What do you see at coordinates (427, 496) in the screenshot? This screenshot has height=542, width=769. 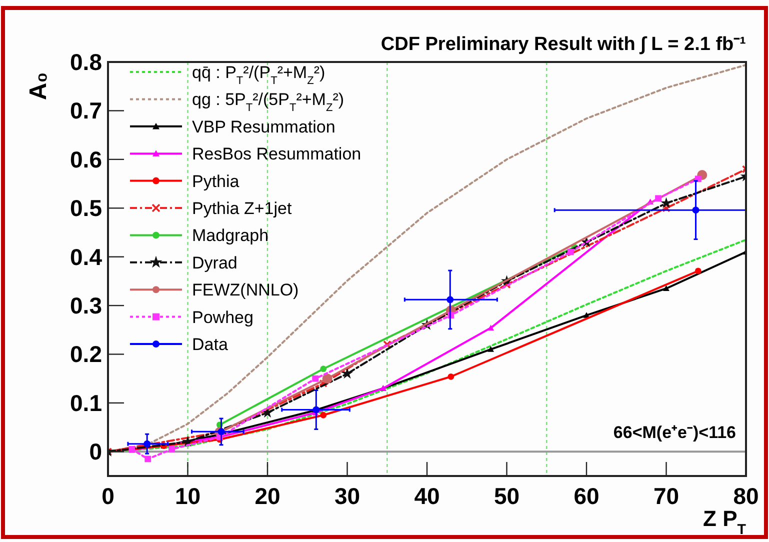 I see `x-tick-label: 40` at bounding box center [427, 496].